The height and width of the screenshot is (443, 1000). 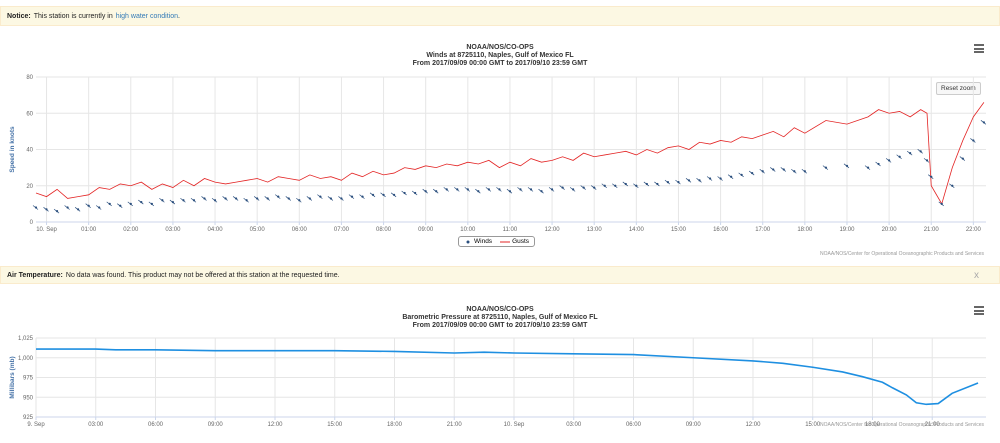 I want to click on x-tick-label: 04:00, so click(x=216, y=230).